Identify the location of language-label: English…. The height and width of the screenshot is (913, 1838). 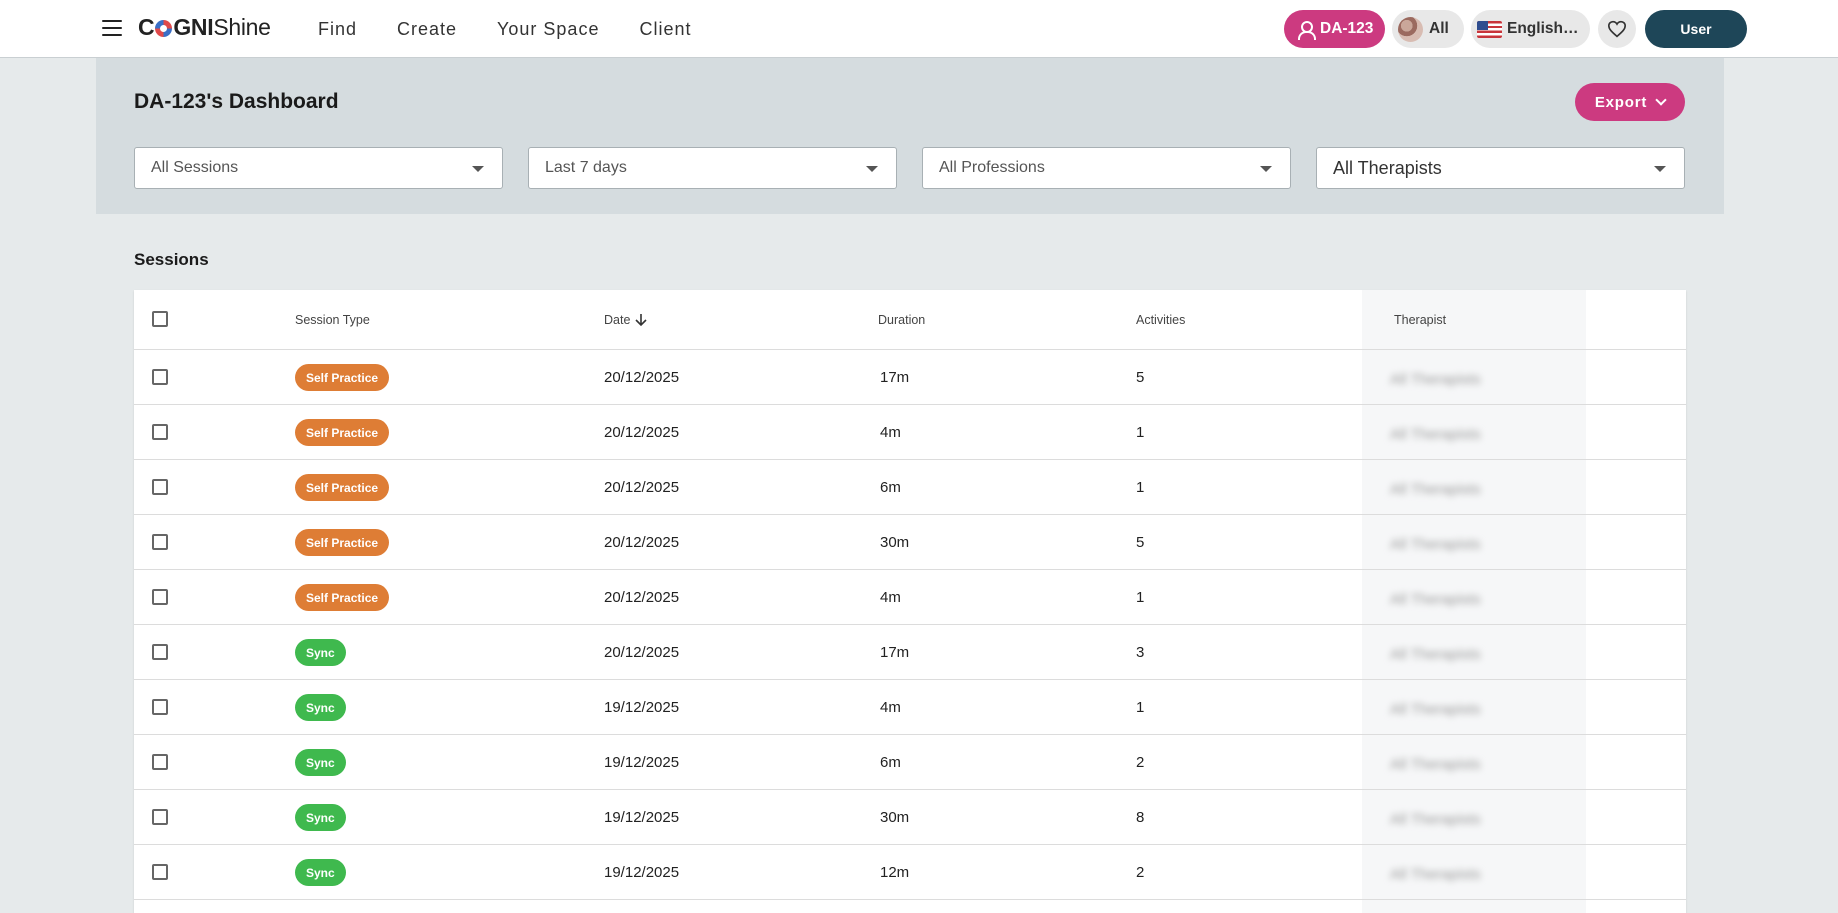
(1543, 28).